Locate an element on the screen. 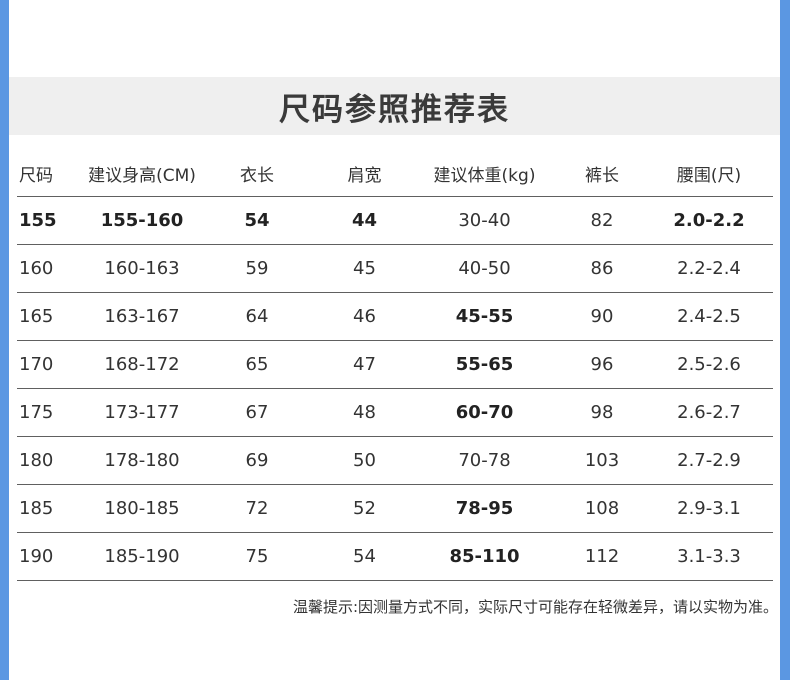  cell-size: 160 is located at coordinates (36, 268).